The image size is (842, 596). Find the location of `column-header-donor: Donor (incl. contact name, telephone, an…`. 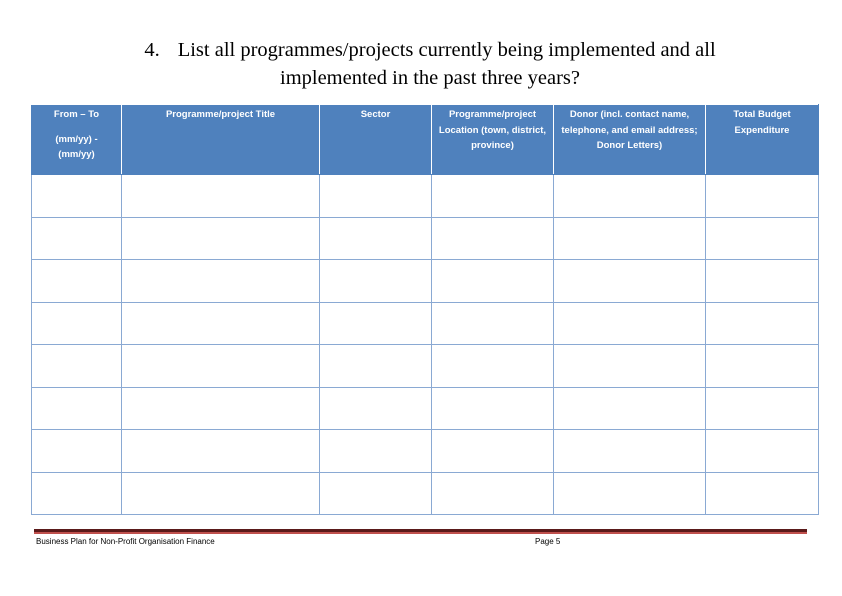

column-header-donor: Donor (incl. contact name, telephone, an… is located at coordinates (629, 139).